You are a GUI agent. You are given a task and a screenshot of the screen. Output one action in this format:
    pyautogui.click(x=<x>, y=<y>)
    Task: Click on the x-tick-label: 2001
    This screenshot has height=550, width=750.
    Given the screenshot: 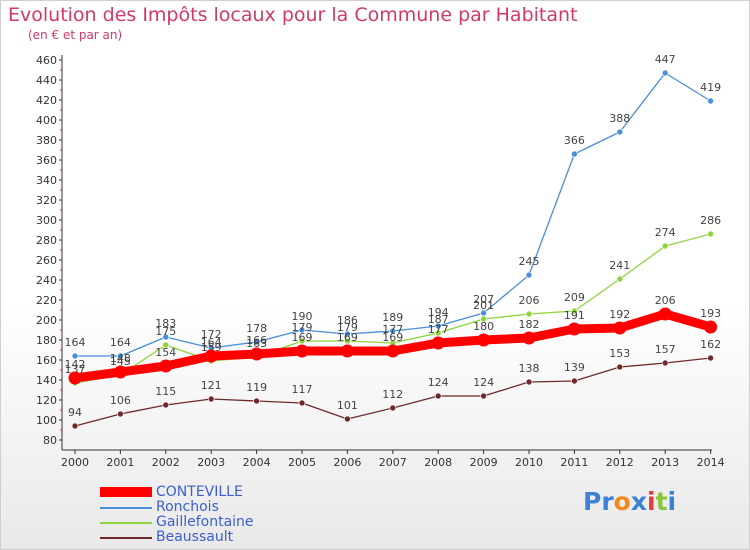 What is the action you would take?
    pyautogui.click(x=120, y=462)
    